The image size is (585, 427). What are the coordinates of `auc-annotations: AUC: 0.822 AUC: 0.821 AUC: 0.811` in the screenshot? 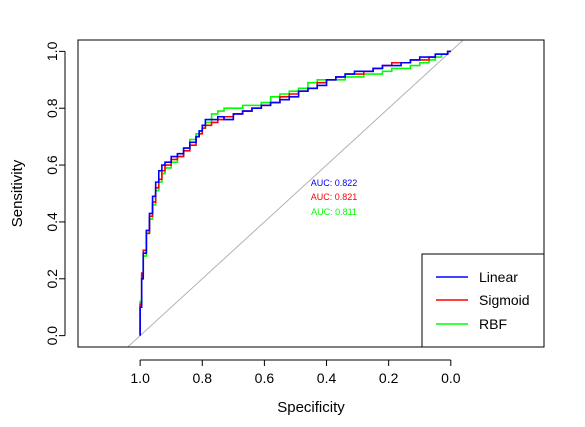 It's located at (334, 197).